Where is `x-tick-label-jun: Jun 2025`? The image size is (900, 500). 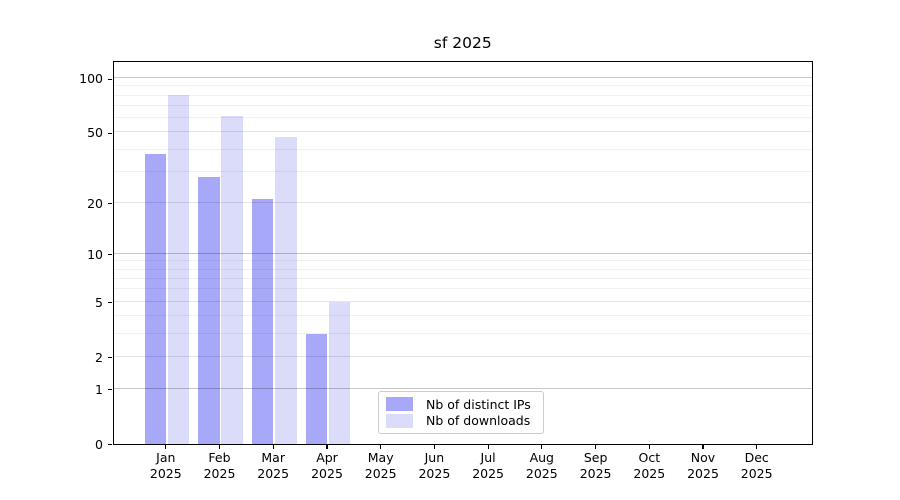
x-tick-label-jun: Jun 2025 is located at coordinates (434, 465).